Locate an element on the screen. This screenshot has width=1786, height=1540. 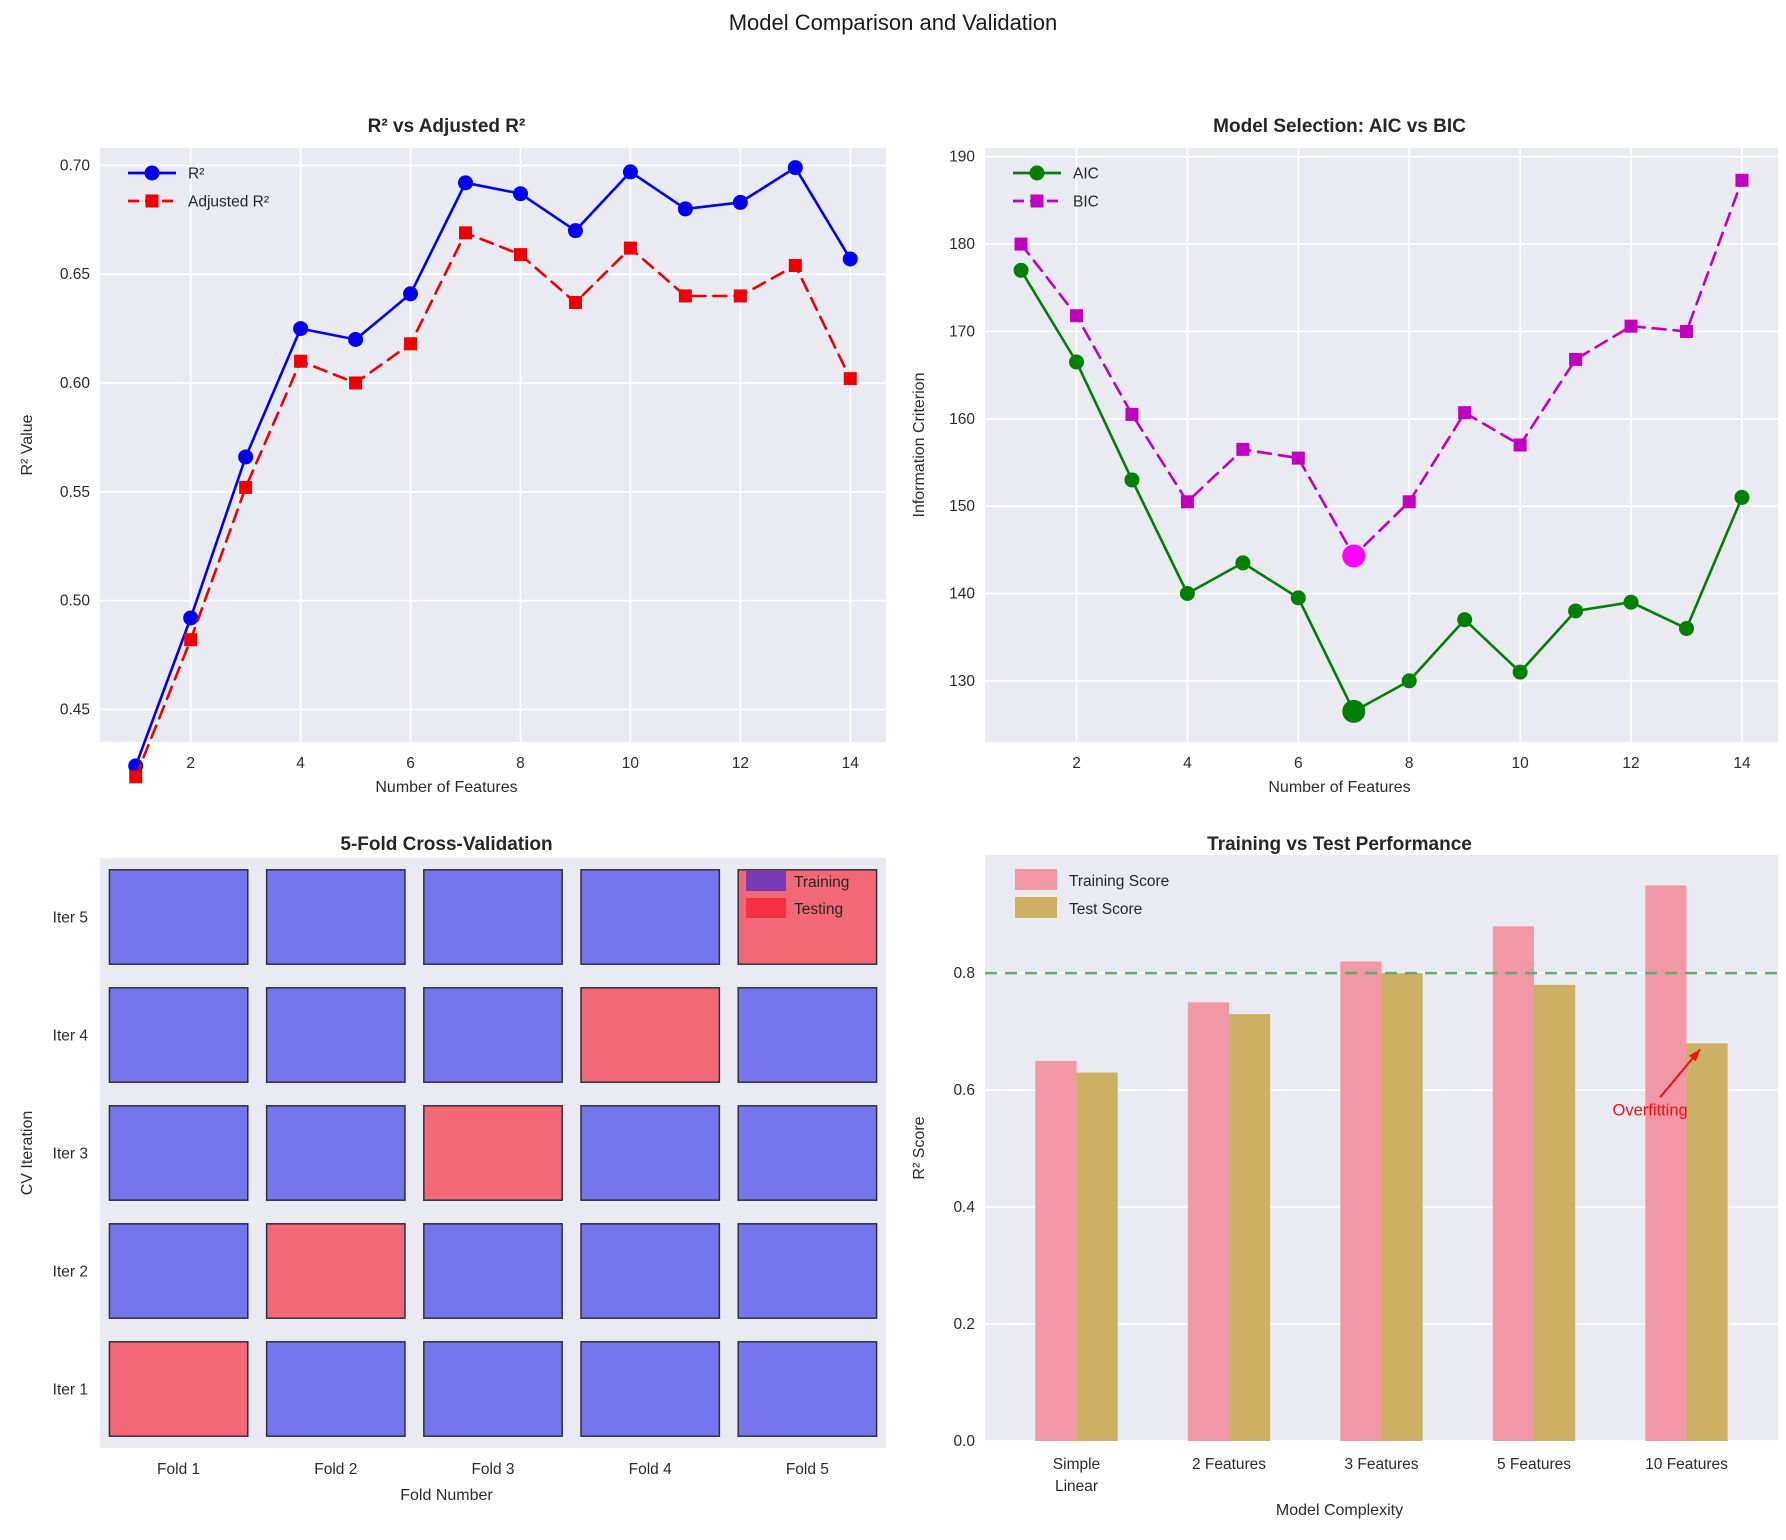
tick-label: 0.0 is located at coordinates (964, 1441).